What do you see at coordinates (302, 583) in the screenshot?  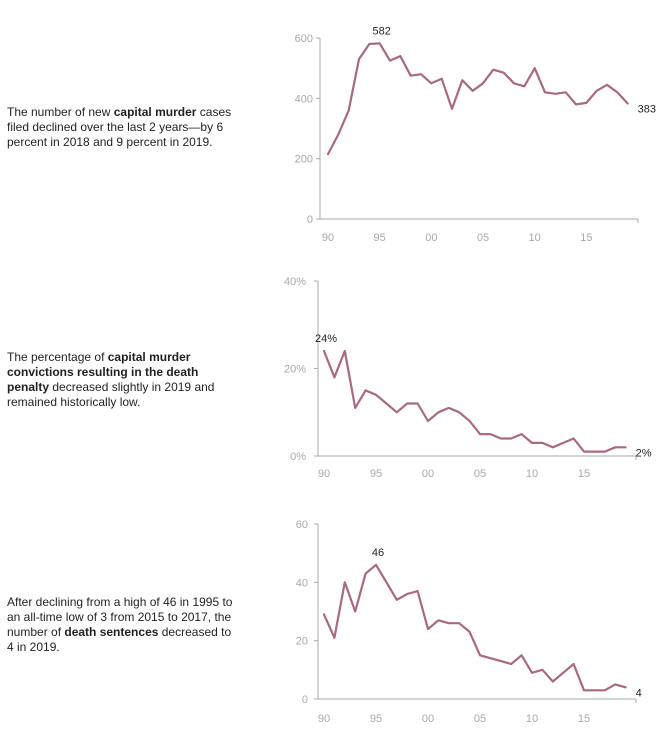 I see `y-tick-label: 40` at bounding box center [302, 583].